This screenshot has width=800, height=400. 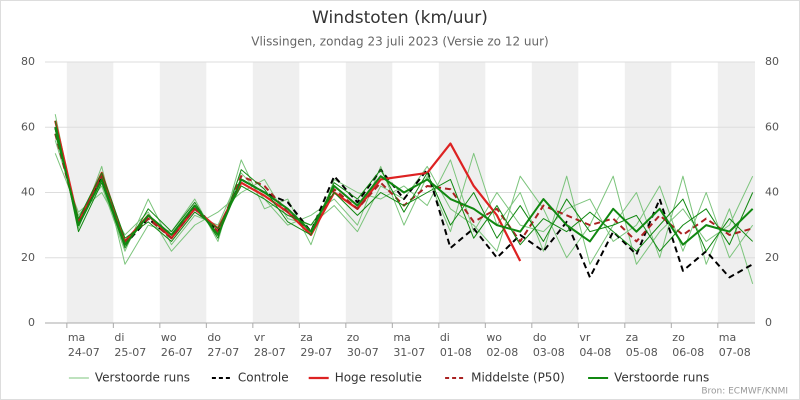 I want to click on y2-tick-label: 0, so click(x=768, y=322).